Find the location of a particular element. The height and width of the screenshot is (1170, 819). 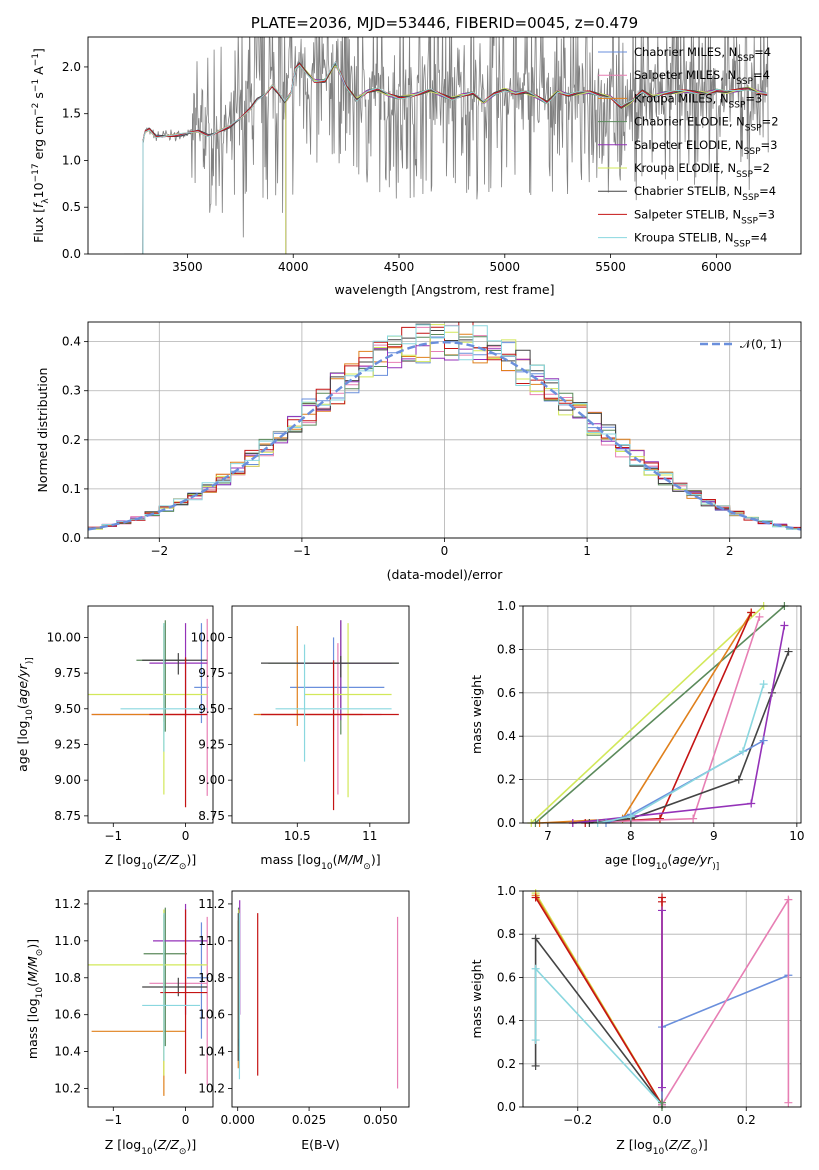

x-tick-label: 7 is located at coordinates (548, 836).